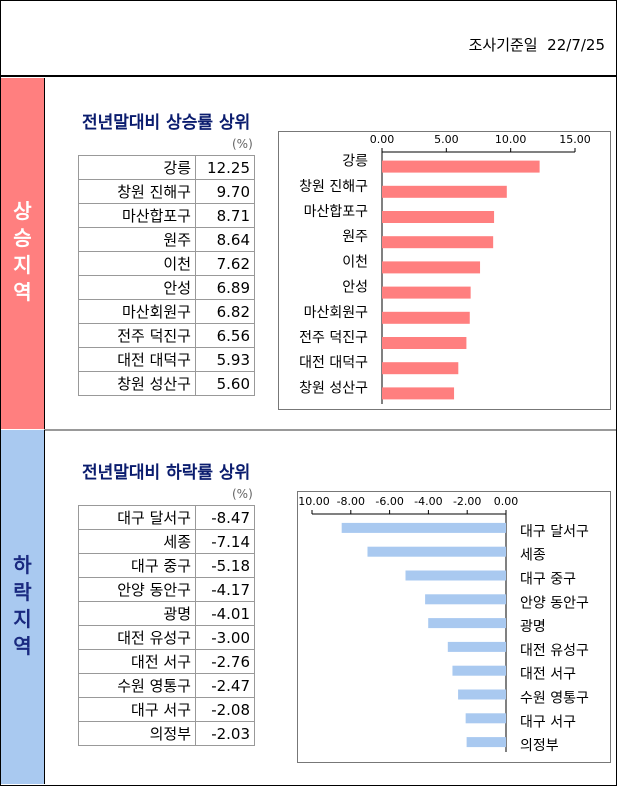 The height and width of the screenshot is (786, 617). Describe the element at coordinates (137, 359) in the screenshot. I see `rising-region-name: 대전 대덕구` at that location.